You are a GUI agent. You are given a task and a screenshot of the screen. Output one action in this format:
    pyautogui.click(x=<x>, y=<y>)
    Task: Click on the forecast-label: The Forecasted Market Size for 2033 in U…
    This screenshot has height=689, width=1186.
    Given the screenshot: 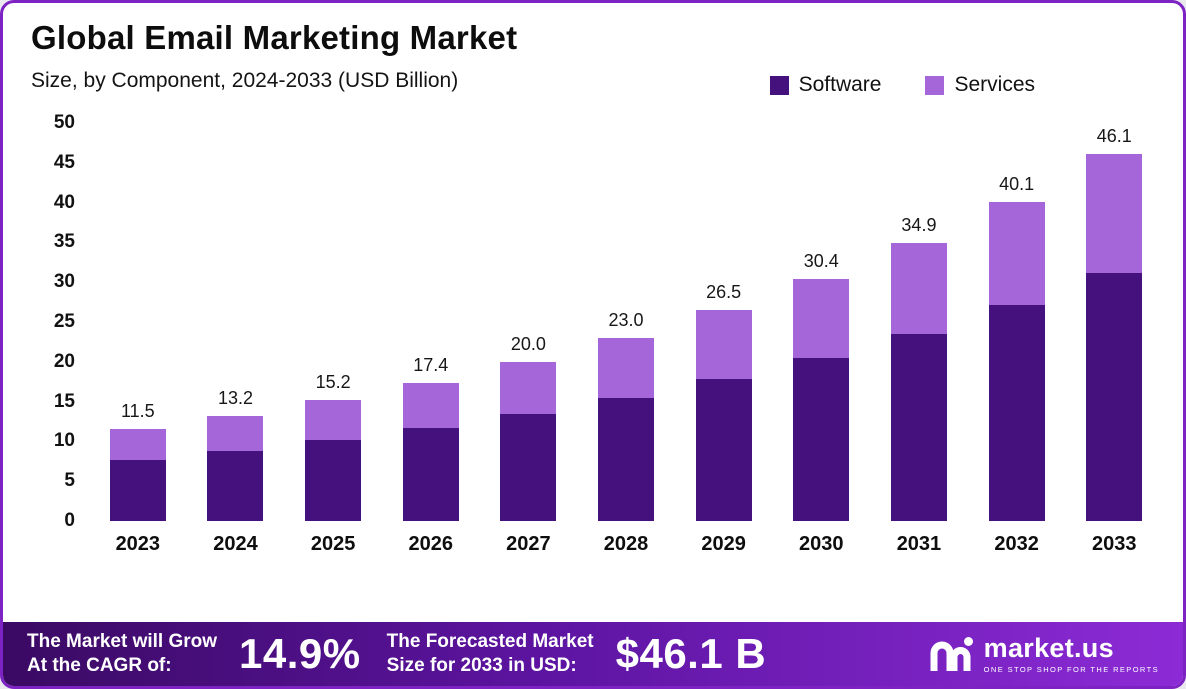 What is the action you would take?
    pyautogui.click(x=490, y=654)
    